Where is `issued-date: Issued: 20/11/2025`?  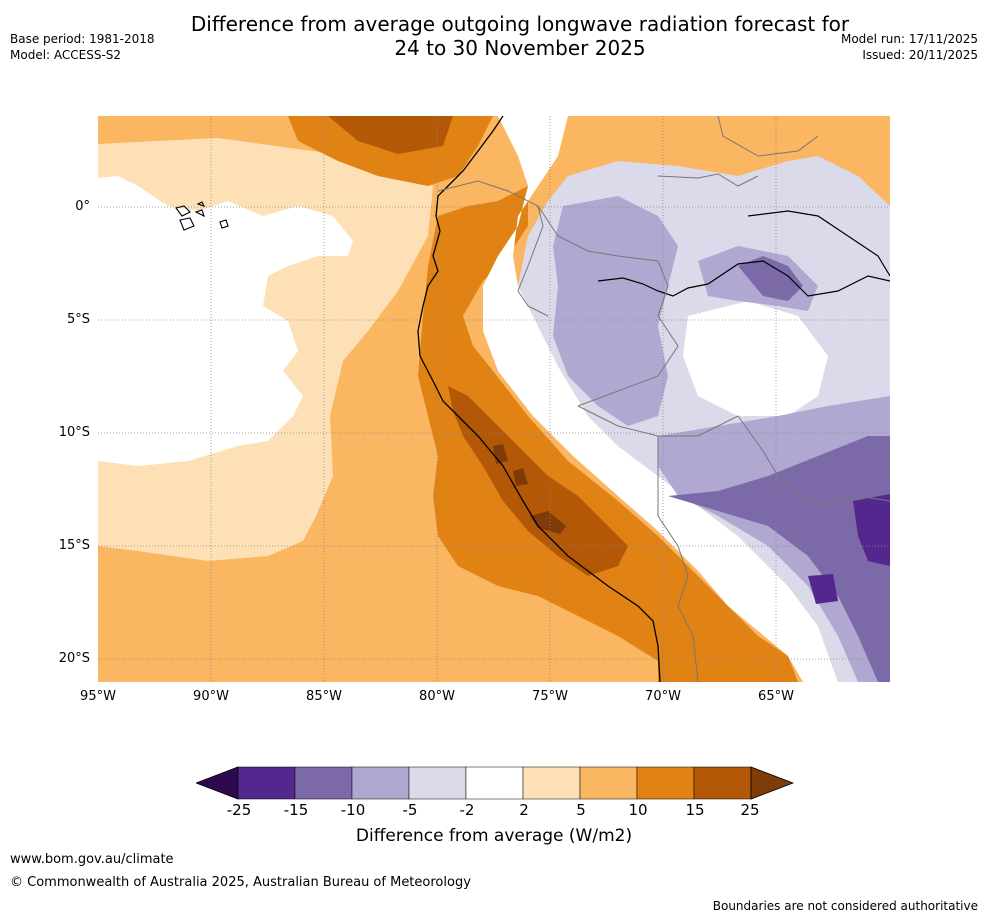 issued-date: Issued: 20/11/2025 is located at coordinates (920, 55).